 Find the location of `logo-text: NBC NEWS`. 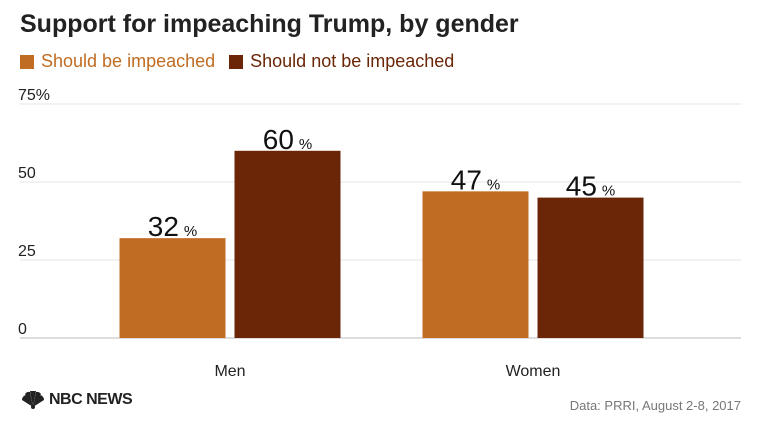

logo-text: NBC NEWS is located at coordinates (91, 399).